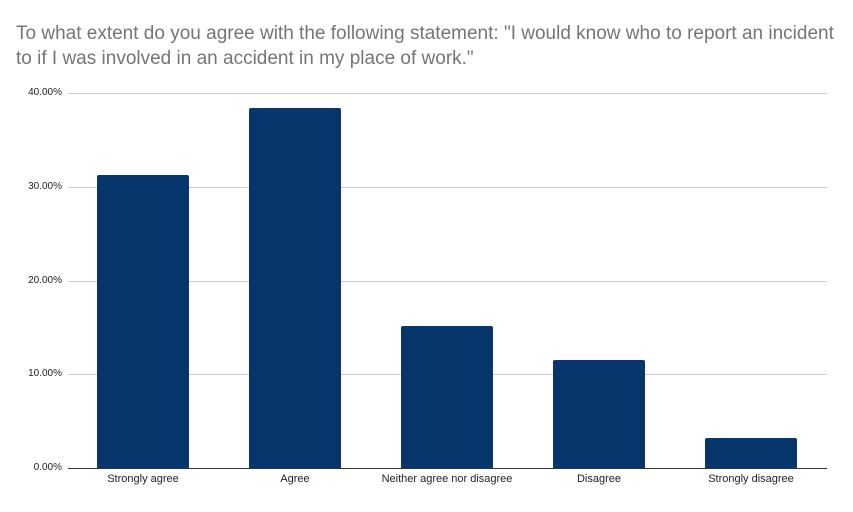 The width and height of the screenshot is (853, 512). Describe the element at coordinates (447, 468) in the screenshot. I see `x-axis-line` at that location.